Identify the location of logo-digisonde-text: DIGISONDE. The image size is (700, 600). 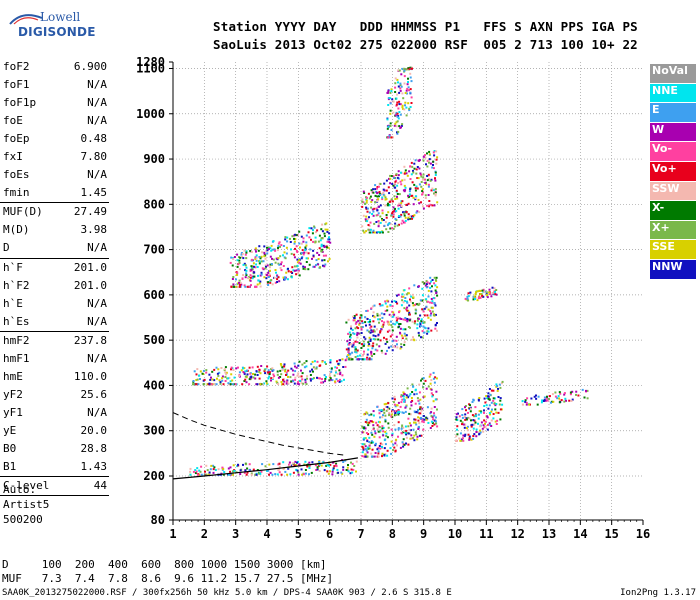
(57, 32).